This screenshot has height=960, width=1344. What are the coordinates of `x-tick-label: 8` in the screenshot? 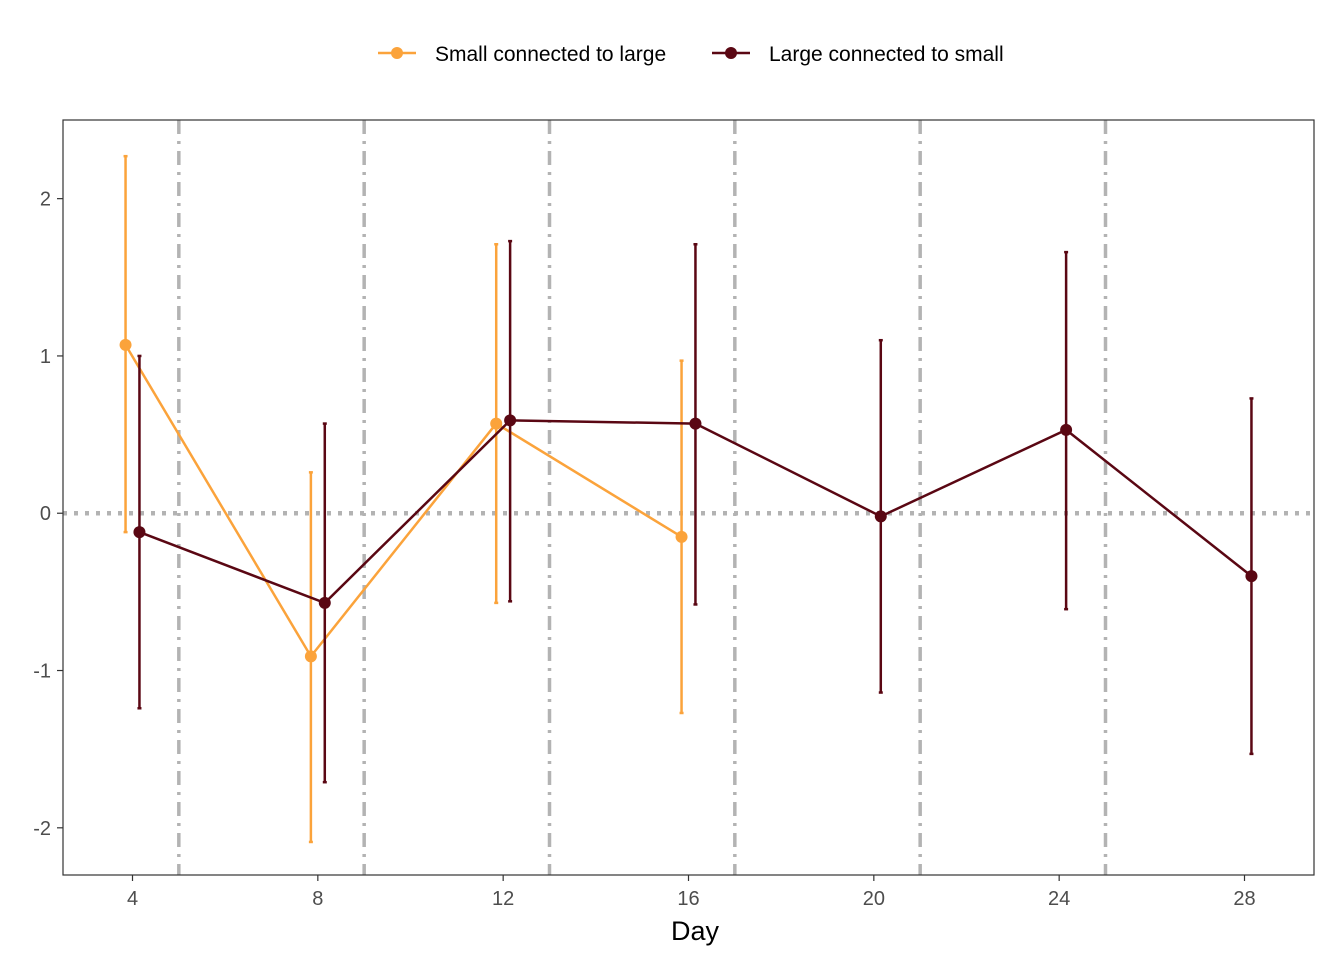 It's located at (317, 899).